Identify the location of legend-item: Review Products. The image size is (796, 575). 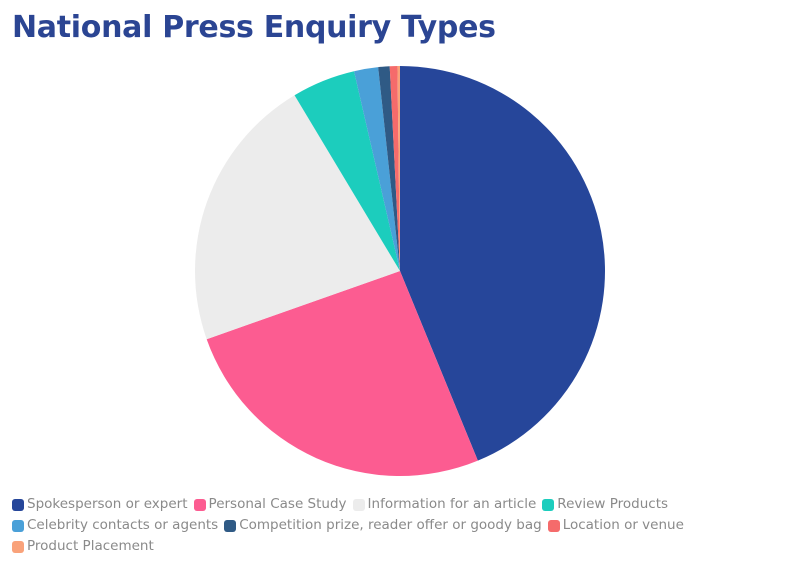
(605, 504).